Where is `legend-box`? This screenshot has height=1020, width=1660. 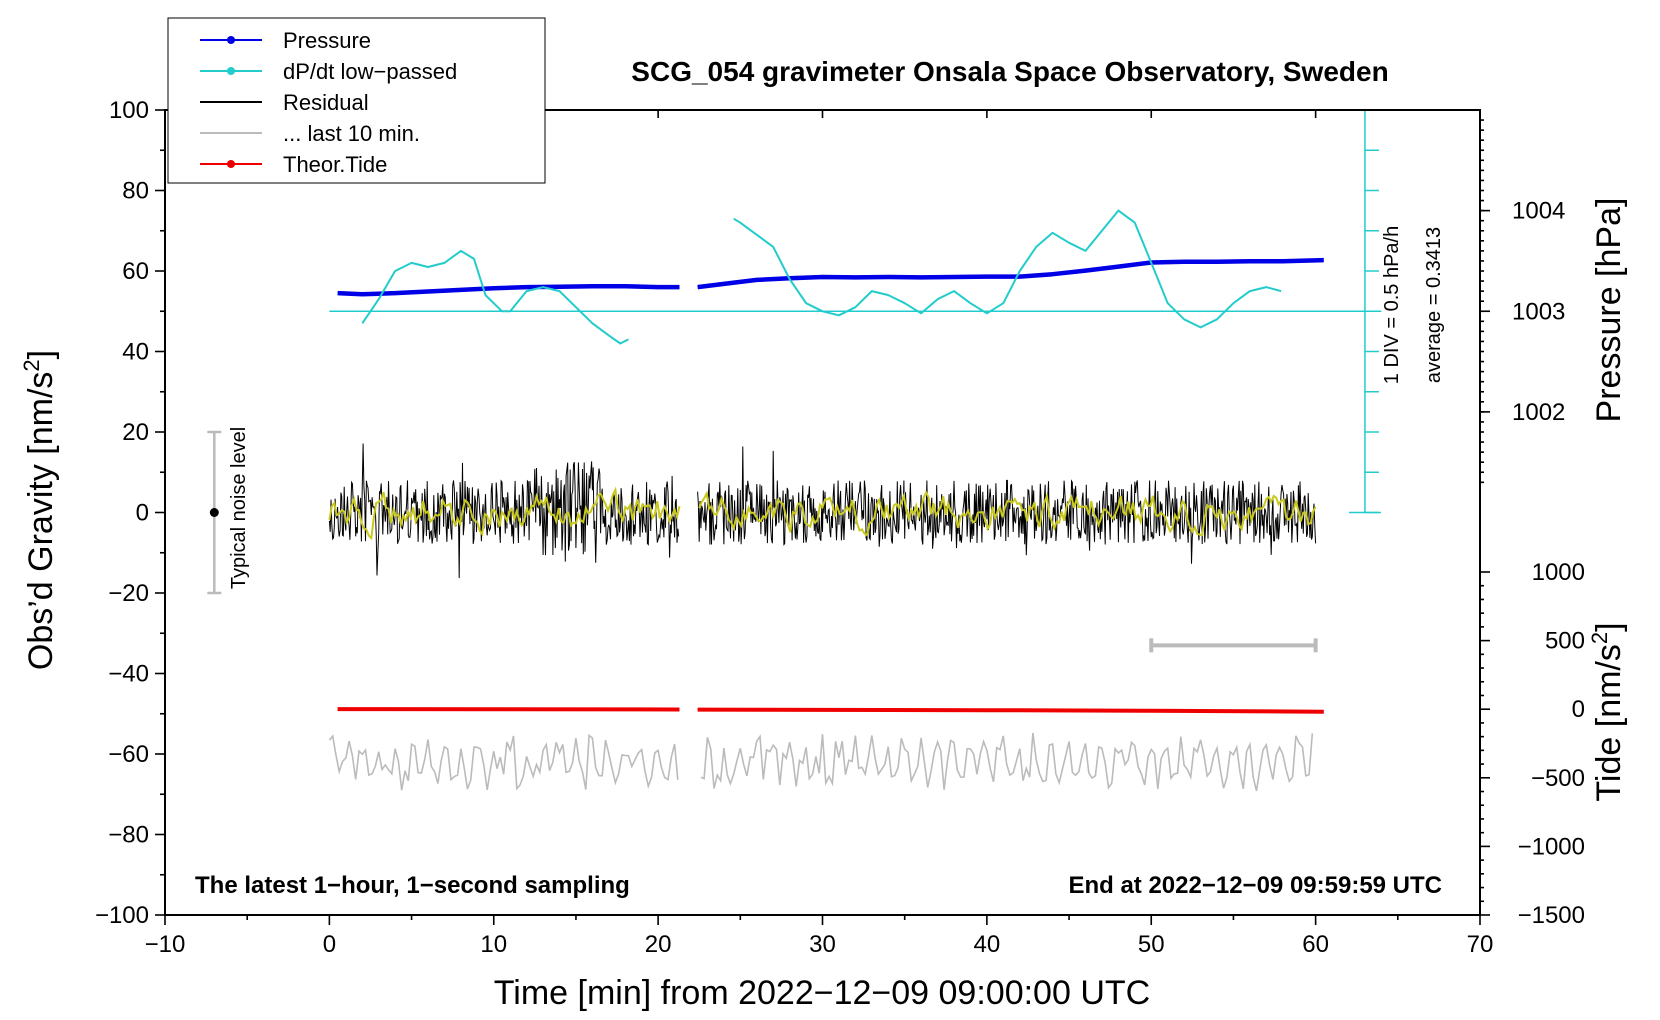 legend-box is located at coordinates (356, 100).